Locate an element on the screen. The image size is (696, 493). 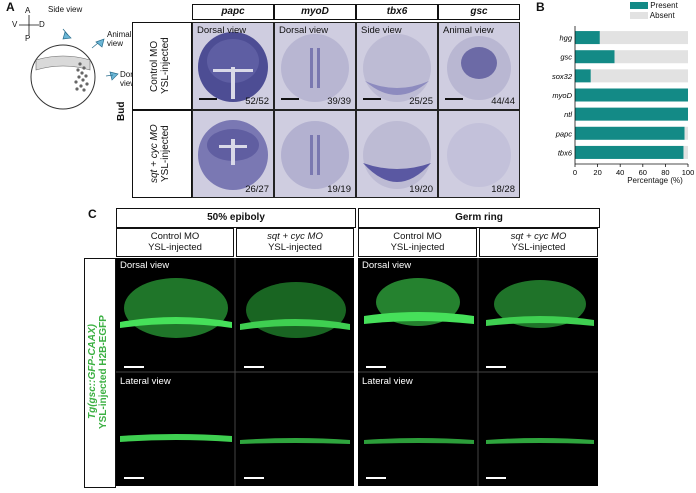
embryo-count: 39/39 is located at coordinates (339, 101).